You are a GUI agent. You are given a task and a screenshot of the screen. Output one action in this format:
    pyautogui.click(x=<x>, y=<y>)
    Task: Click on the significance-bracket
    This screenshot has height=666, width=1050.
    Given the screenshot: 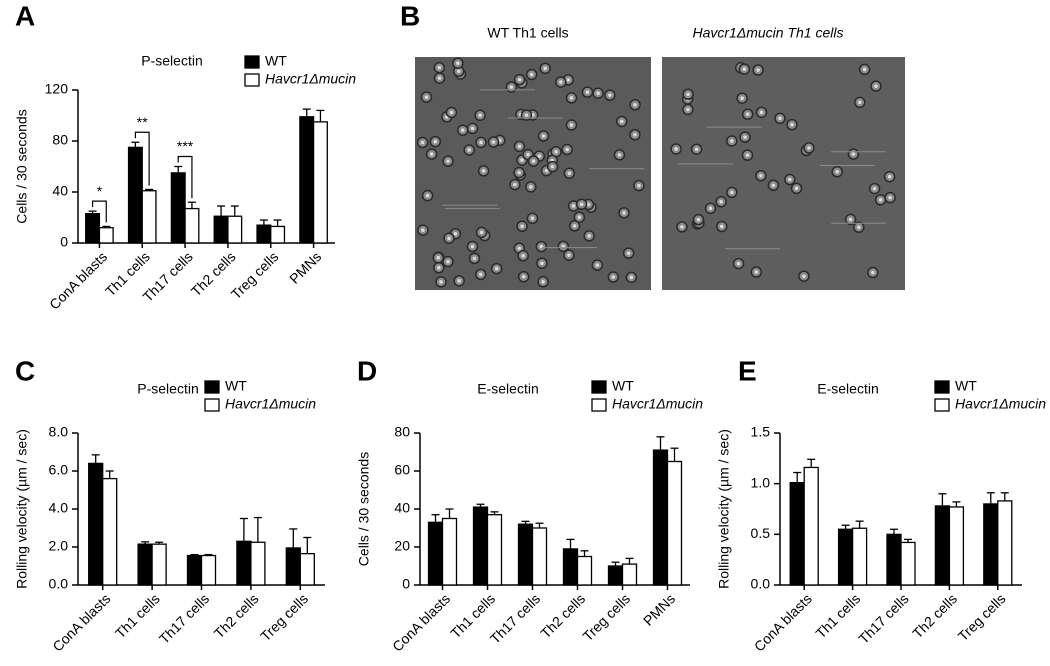 What is the action you would take?
    pyautogui.click(x=142, y=158)
    